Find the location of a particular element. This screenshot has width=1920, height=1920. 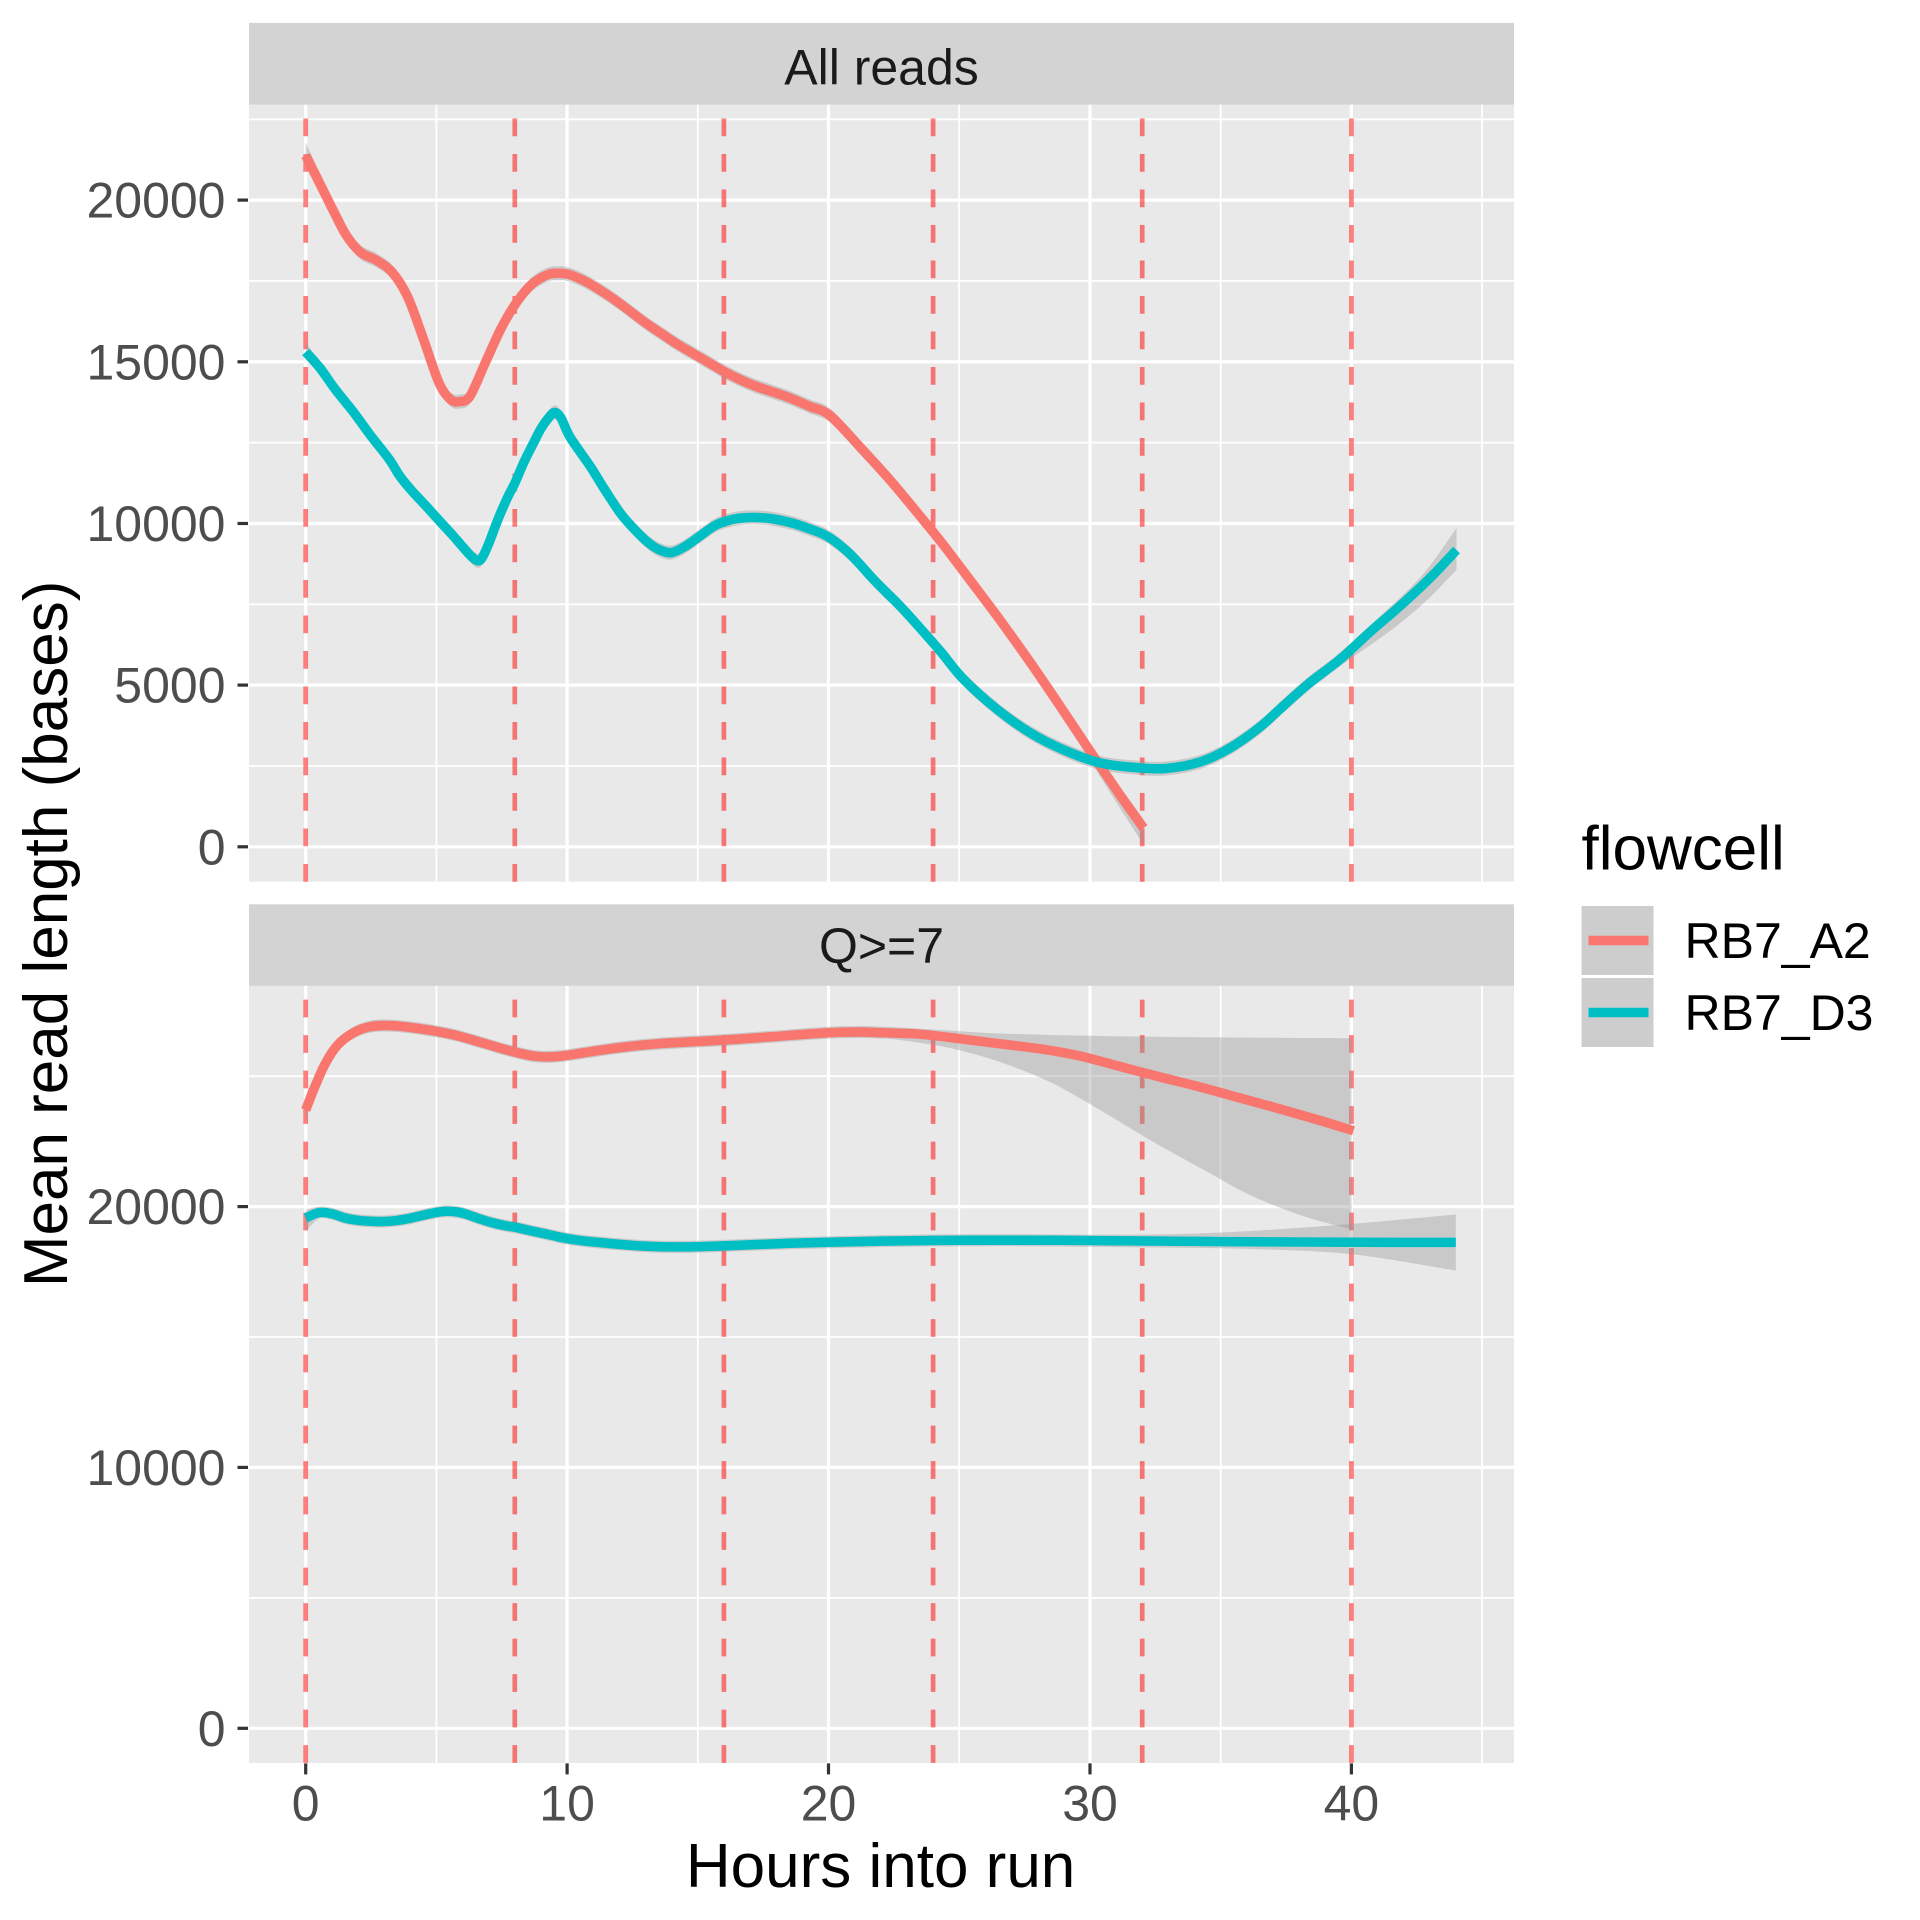

svg-text: 5000 is located at coordinates (169, 686).